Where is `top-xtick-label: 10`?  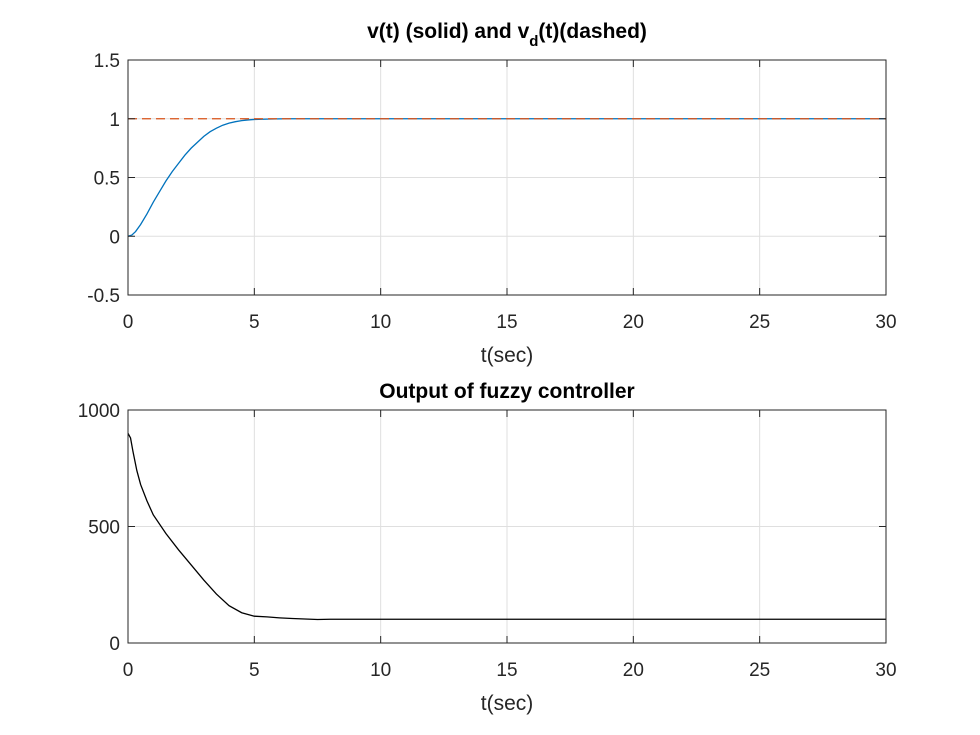 top-xtick-label: 10 is located at coordinates (380, 322).